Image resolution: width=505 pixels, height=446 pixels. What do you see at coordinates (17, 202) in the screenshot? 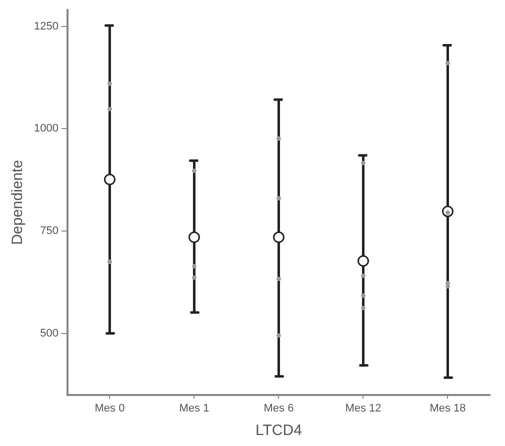
I see `y-axis-title: Dependiente` at bounding box center [17, 202].